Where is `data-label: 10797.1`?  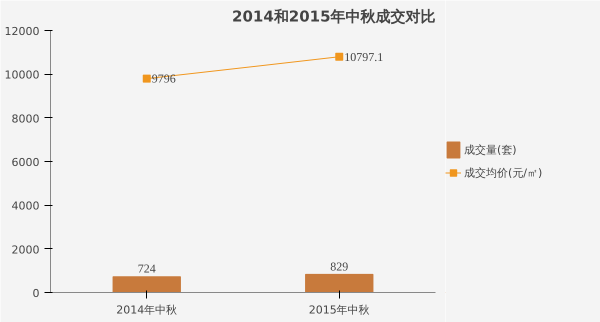
data-label: 10797.1 is located at coordinates (364, 57).